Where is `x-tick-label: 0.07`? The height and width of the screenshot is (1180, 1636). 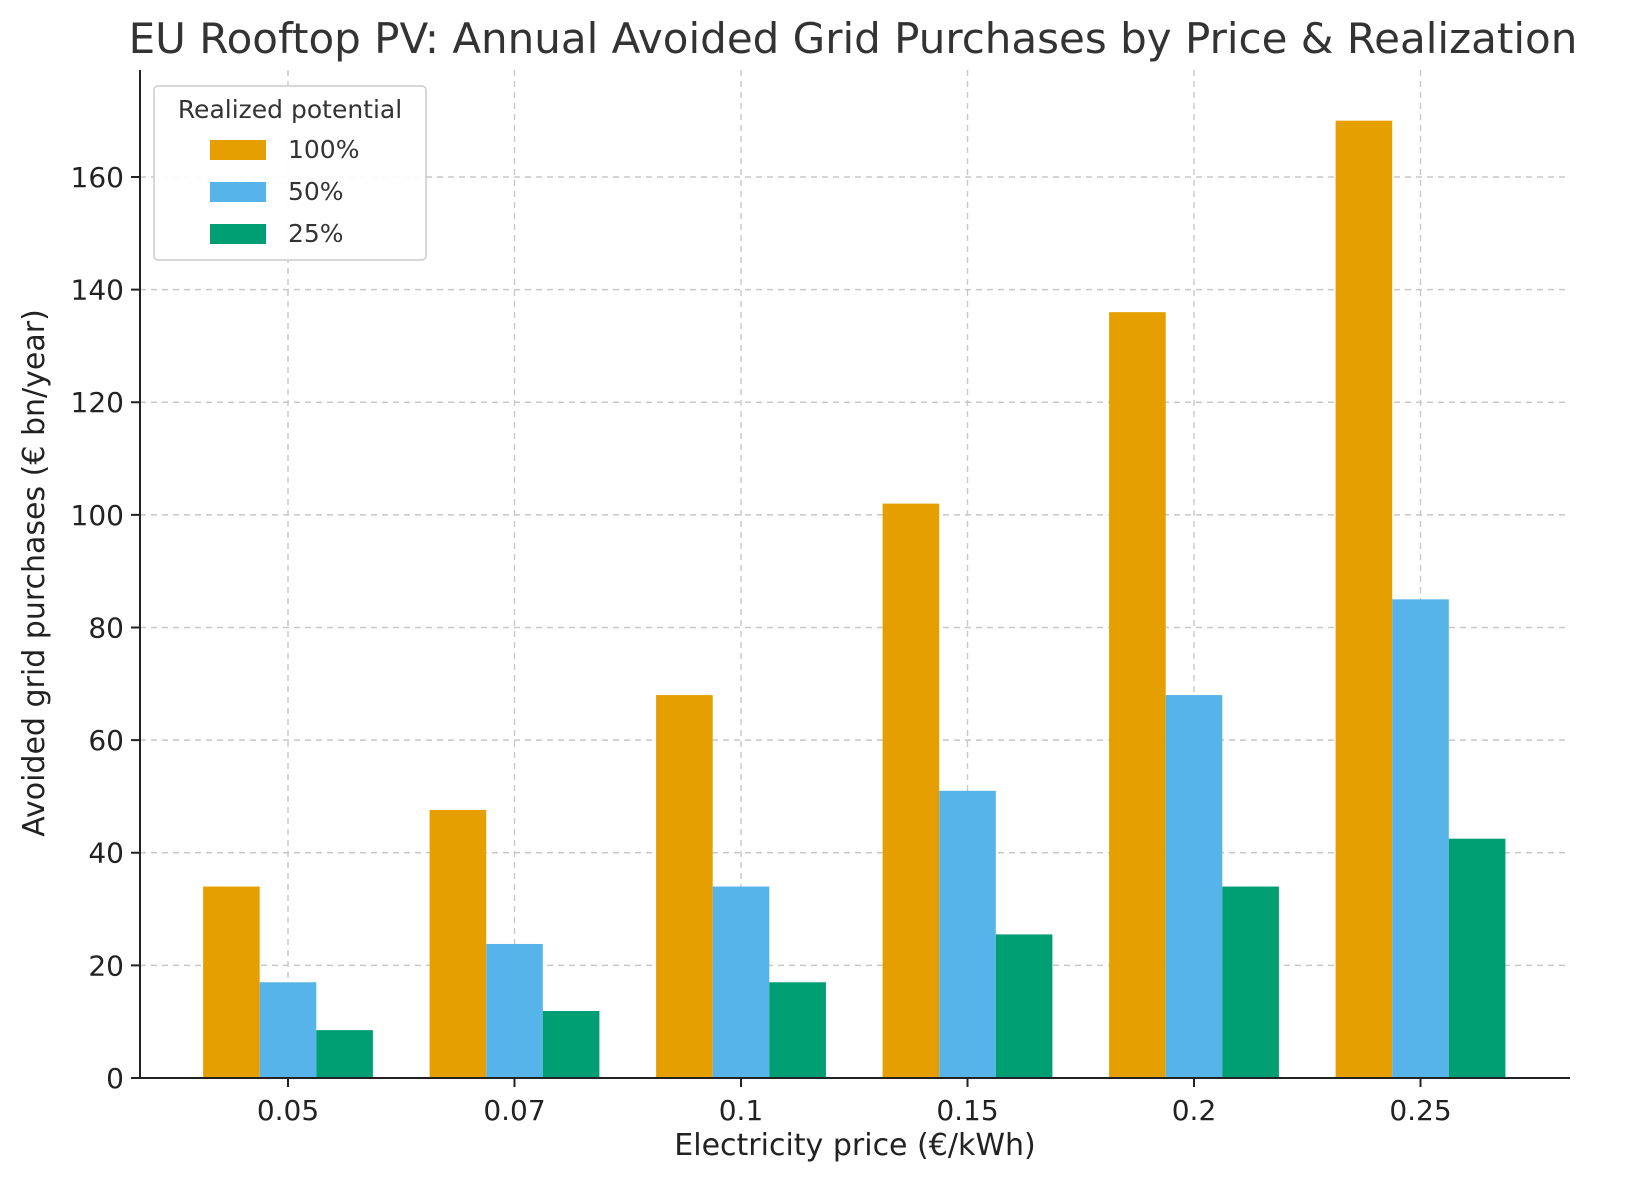
x-tick-label: 0.07 is located at coordinates (514, 1110).